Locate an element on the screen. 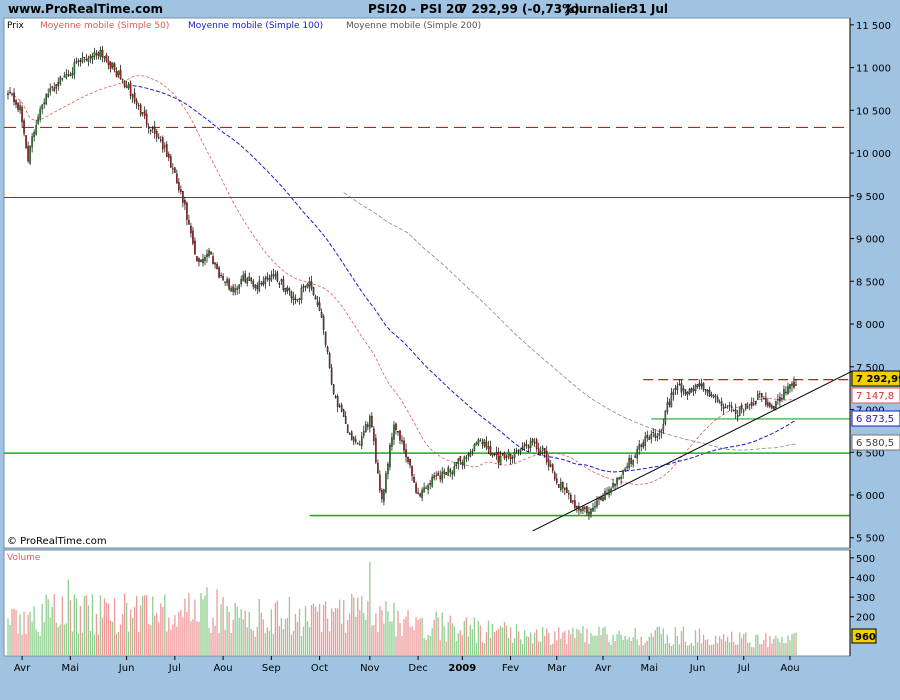 This screenshot has width=900, height=700. price-tick-label: 6 000 is located at coordinates (870, 496).